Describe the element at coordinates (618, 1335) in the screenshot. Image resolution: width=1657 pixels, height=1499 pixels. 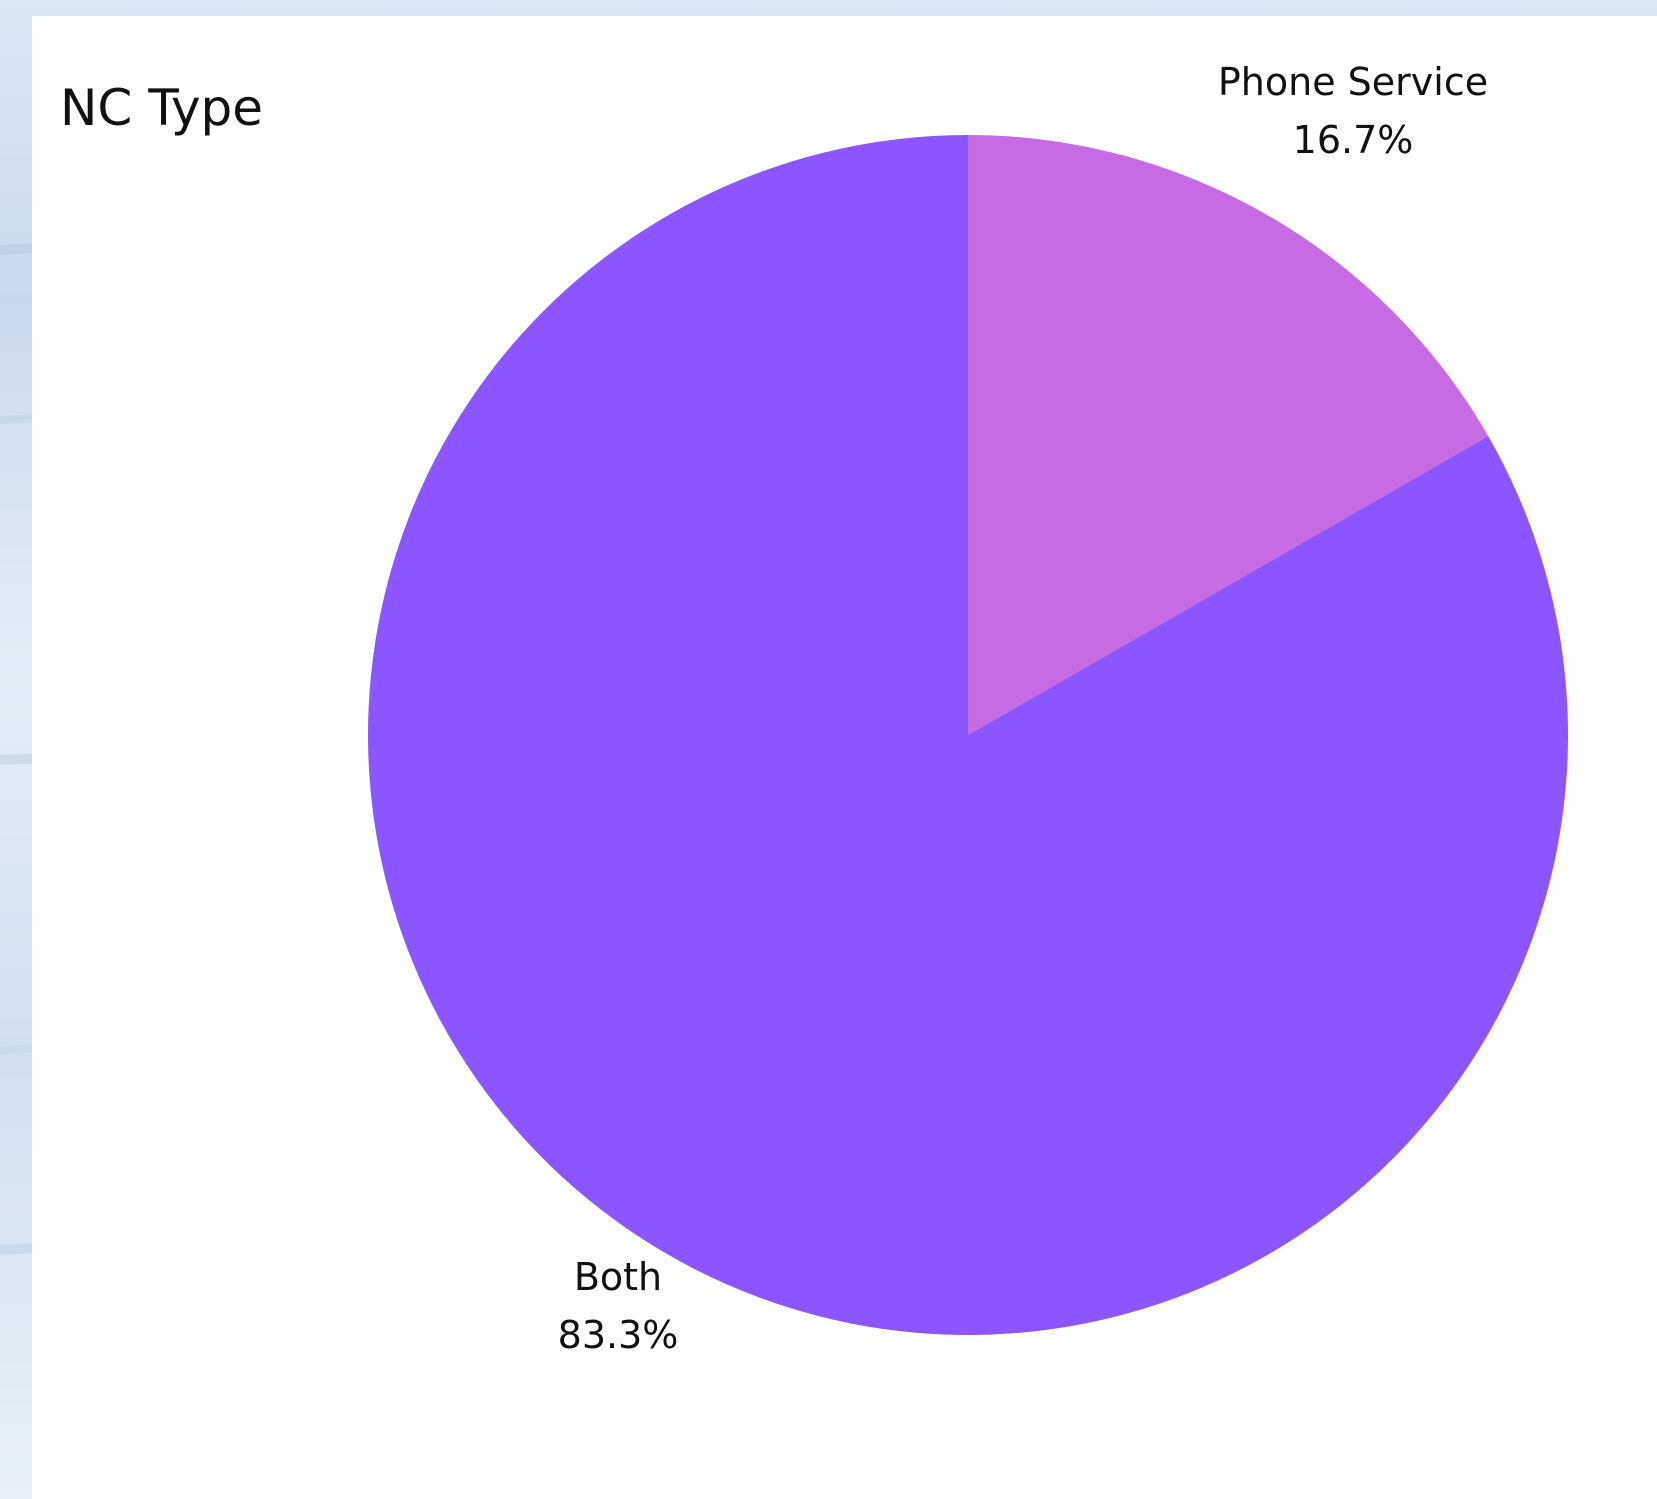
I see `slice-percent-both: 83.3%` at that location.